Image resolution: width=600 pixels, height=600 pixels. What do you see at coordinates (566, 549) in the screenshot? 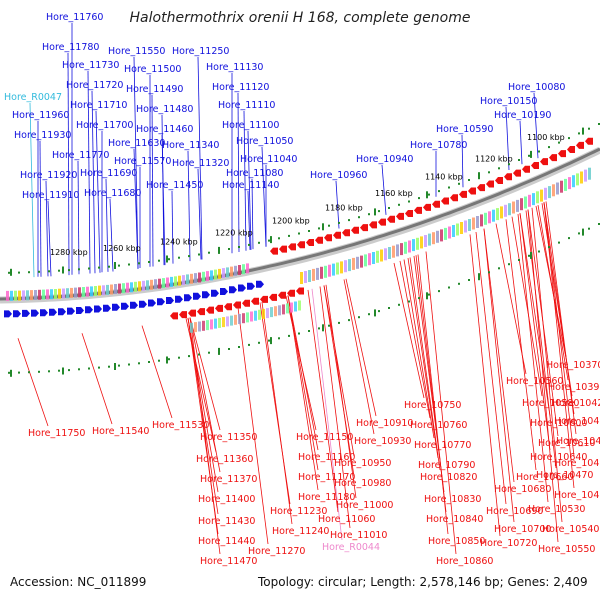
I see `bottom-gene-label: Hore_10550` at bounding box center [566, 549].